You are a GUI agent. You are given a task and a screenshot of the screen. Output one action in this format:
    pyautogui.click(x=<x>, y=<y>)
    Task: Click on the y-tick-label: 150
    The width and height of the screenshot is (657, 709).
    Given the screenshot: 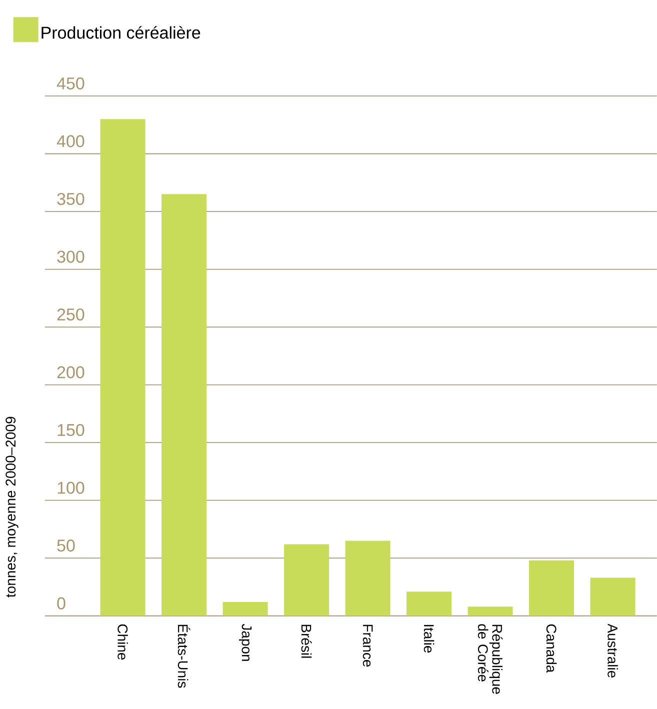 What is the action you would take?
    pyautogui.click(x=71, y=430)
    